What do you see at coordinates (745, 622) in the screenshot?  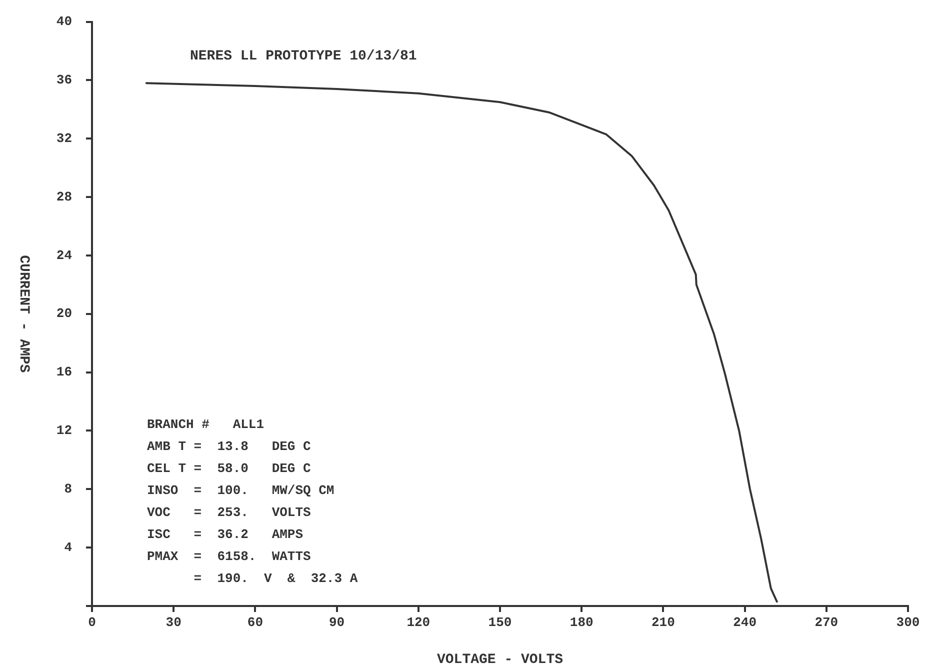 I see `x-tick-label: 240` at bounding box center [745, 622].